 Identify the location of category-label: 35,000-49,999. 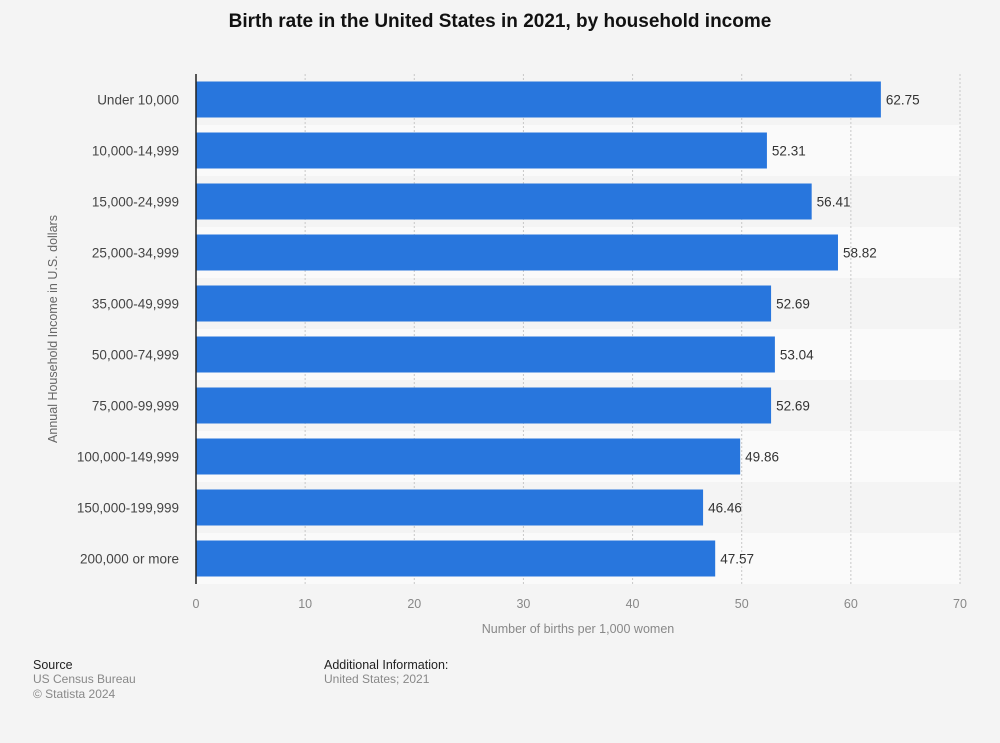
(135, 304).